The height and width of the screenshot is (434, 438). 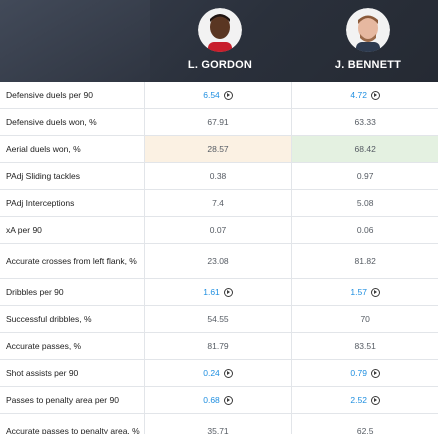 I want to click on stat-value-text: 4.72, so click(x=358, y=95).